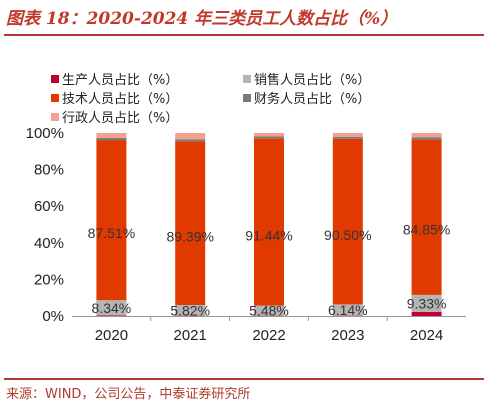 Image resolution: width=488 pixels, height=404 pixels. What do you see at coordinates (53, 316) in the screenshot?
I see `y-tick-label: 0%` at bounding box center [53, 316].